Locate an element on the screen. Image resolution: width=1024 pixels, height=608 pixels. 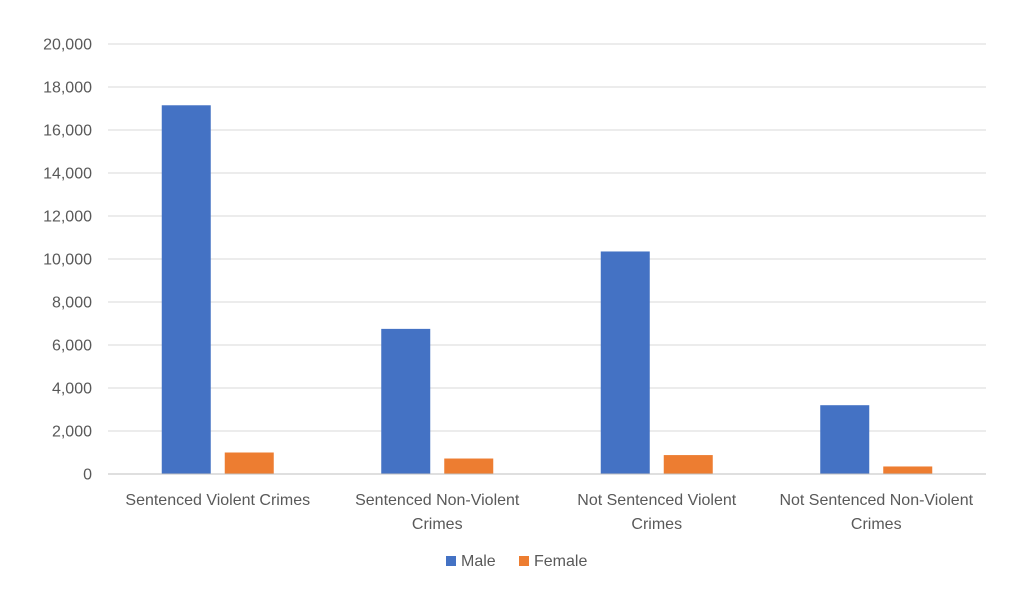
y-tick-label: 4,000 is located at coordinates (72, 389).